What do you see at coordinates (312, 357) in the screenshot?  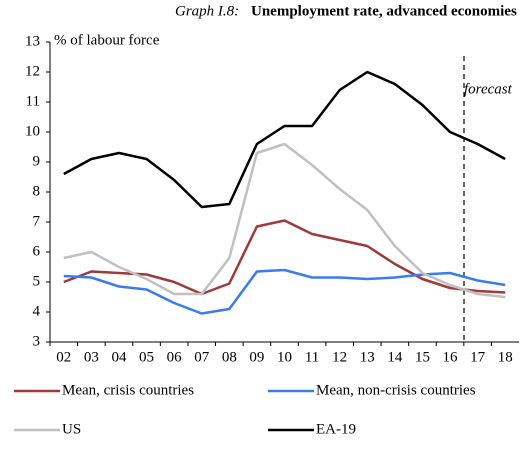 I see `x-tick-label: 11` at bounding box center [312, 357].